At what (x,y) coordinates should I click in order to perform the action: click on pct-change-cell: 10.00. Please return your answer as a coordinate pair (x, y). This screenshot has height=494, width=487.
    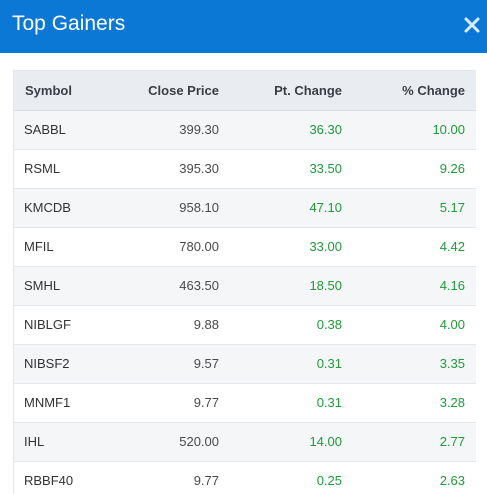
    Looking at the image, I should click on (448, 129).